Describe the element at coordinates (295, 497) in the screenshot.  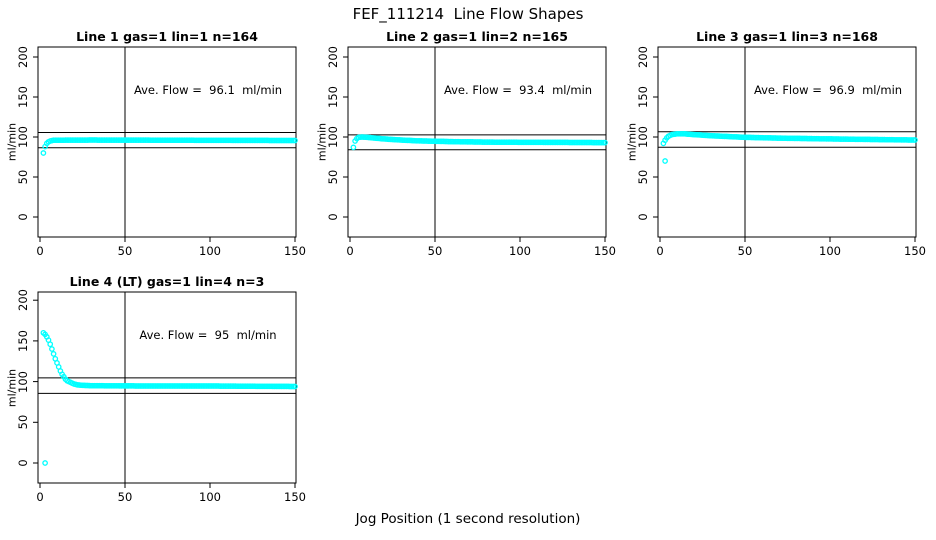
I see `x-tick-label-4: 150` at that location.